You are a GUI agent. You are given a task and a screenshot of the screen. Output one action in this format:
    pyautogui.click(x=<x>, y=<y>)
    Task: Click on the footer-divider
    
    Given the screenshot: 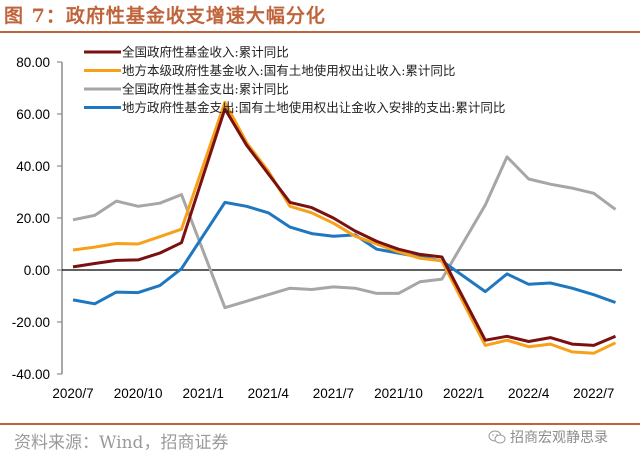 What is the action you would take?
    pyautogui.click(x=320, y=424)
    